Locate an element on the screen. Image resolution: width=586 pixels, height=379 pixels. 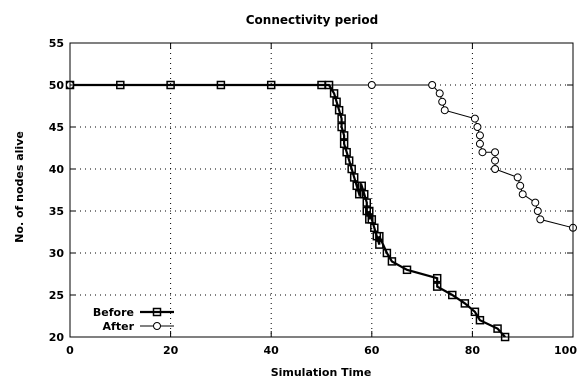
y-tick-label: 50 is located at coordinates (57, 85).